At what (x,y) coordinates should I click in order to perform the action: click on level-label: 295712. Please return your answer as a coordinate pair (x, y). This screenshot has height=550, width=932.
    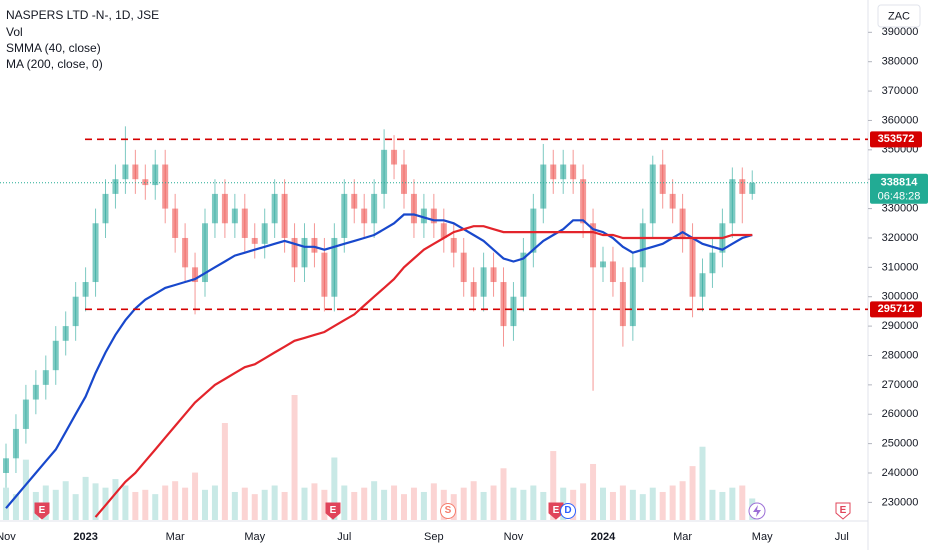
    Looking at the image, I should click on (896, 309).